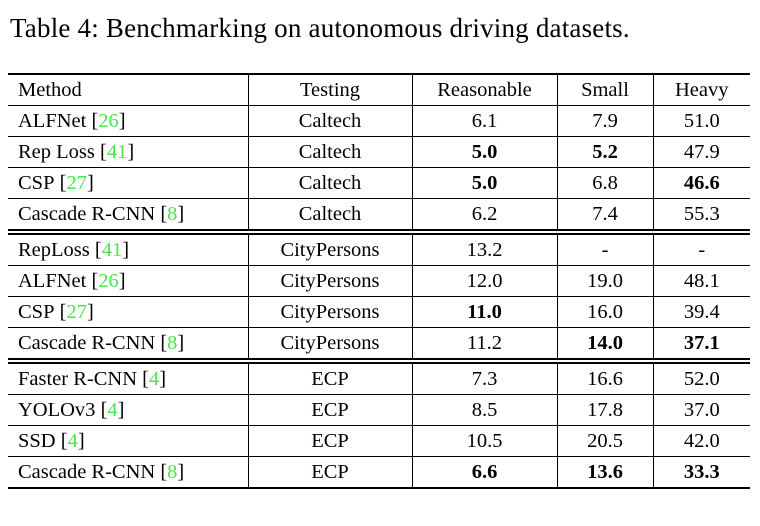 This screenshot has height=526, width=760. What do you see at coordinates (605, 312) in the screenshot?
I see `small-cell: 16.0` at bounding box center [605, 312].